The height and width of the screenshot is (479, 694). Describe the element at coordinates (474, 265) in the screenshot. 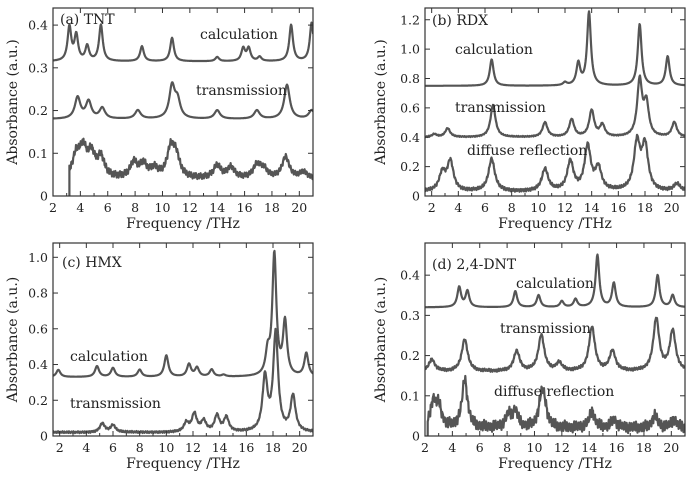

I see `panel-label-dnt: (d) 2,4-DNT` at that location.